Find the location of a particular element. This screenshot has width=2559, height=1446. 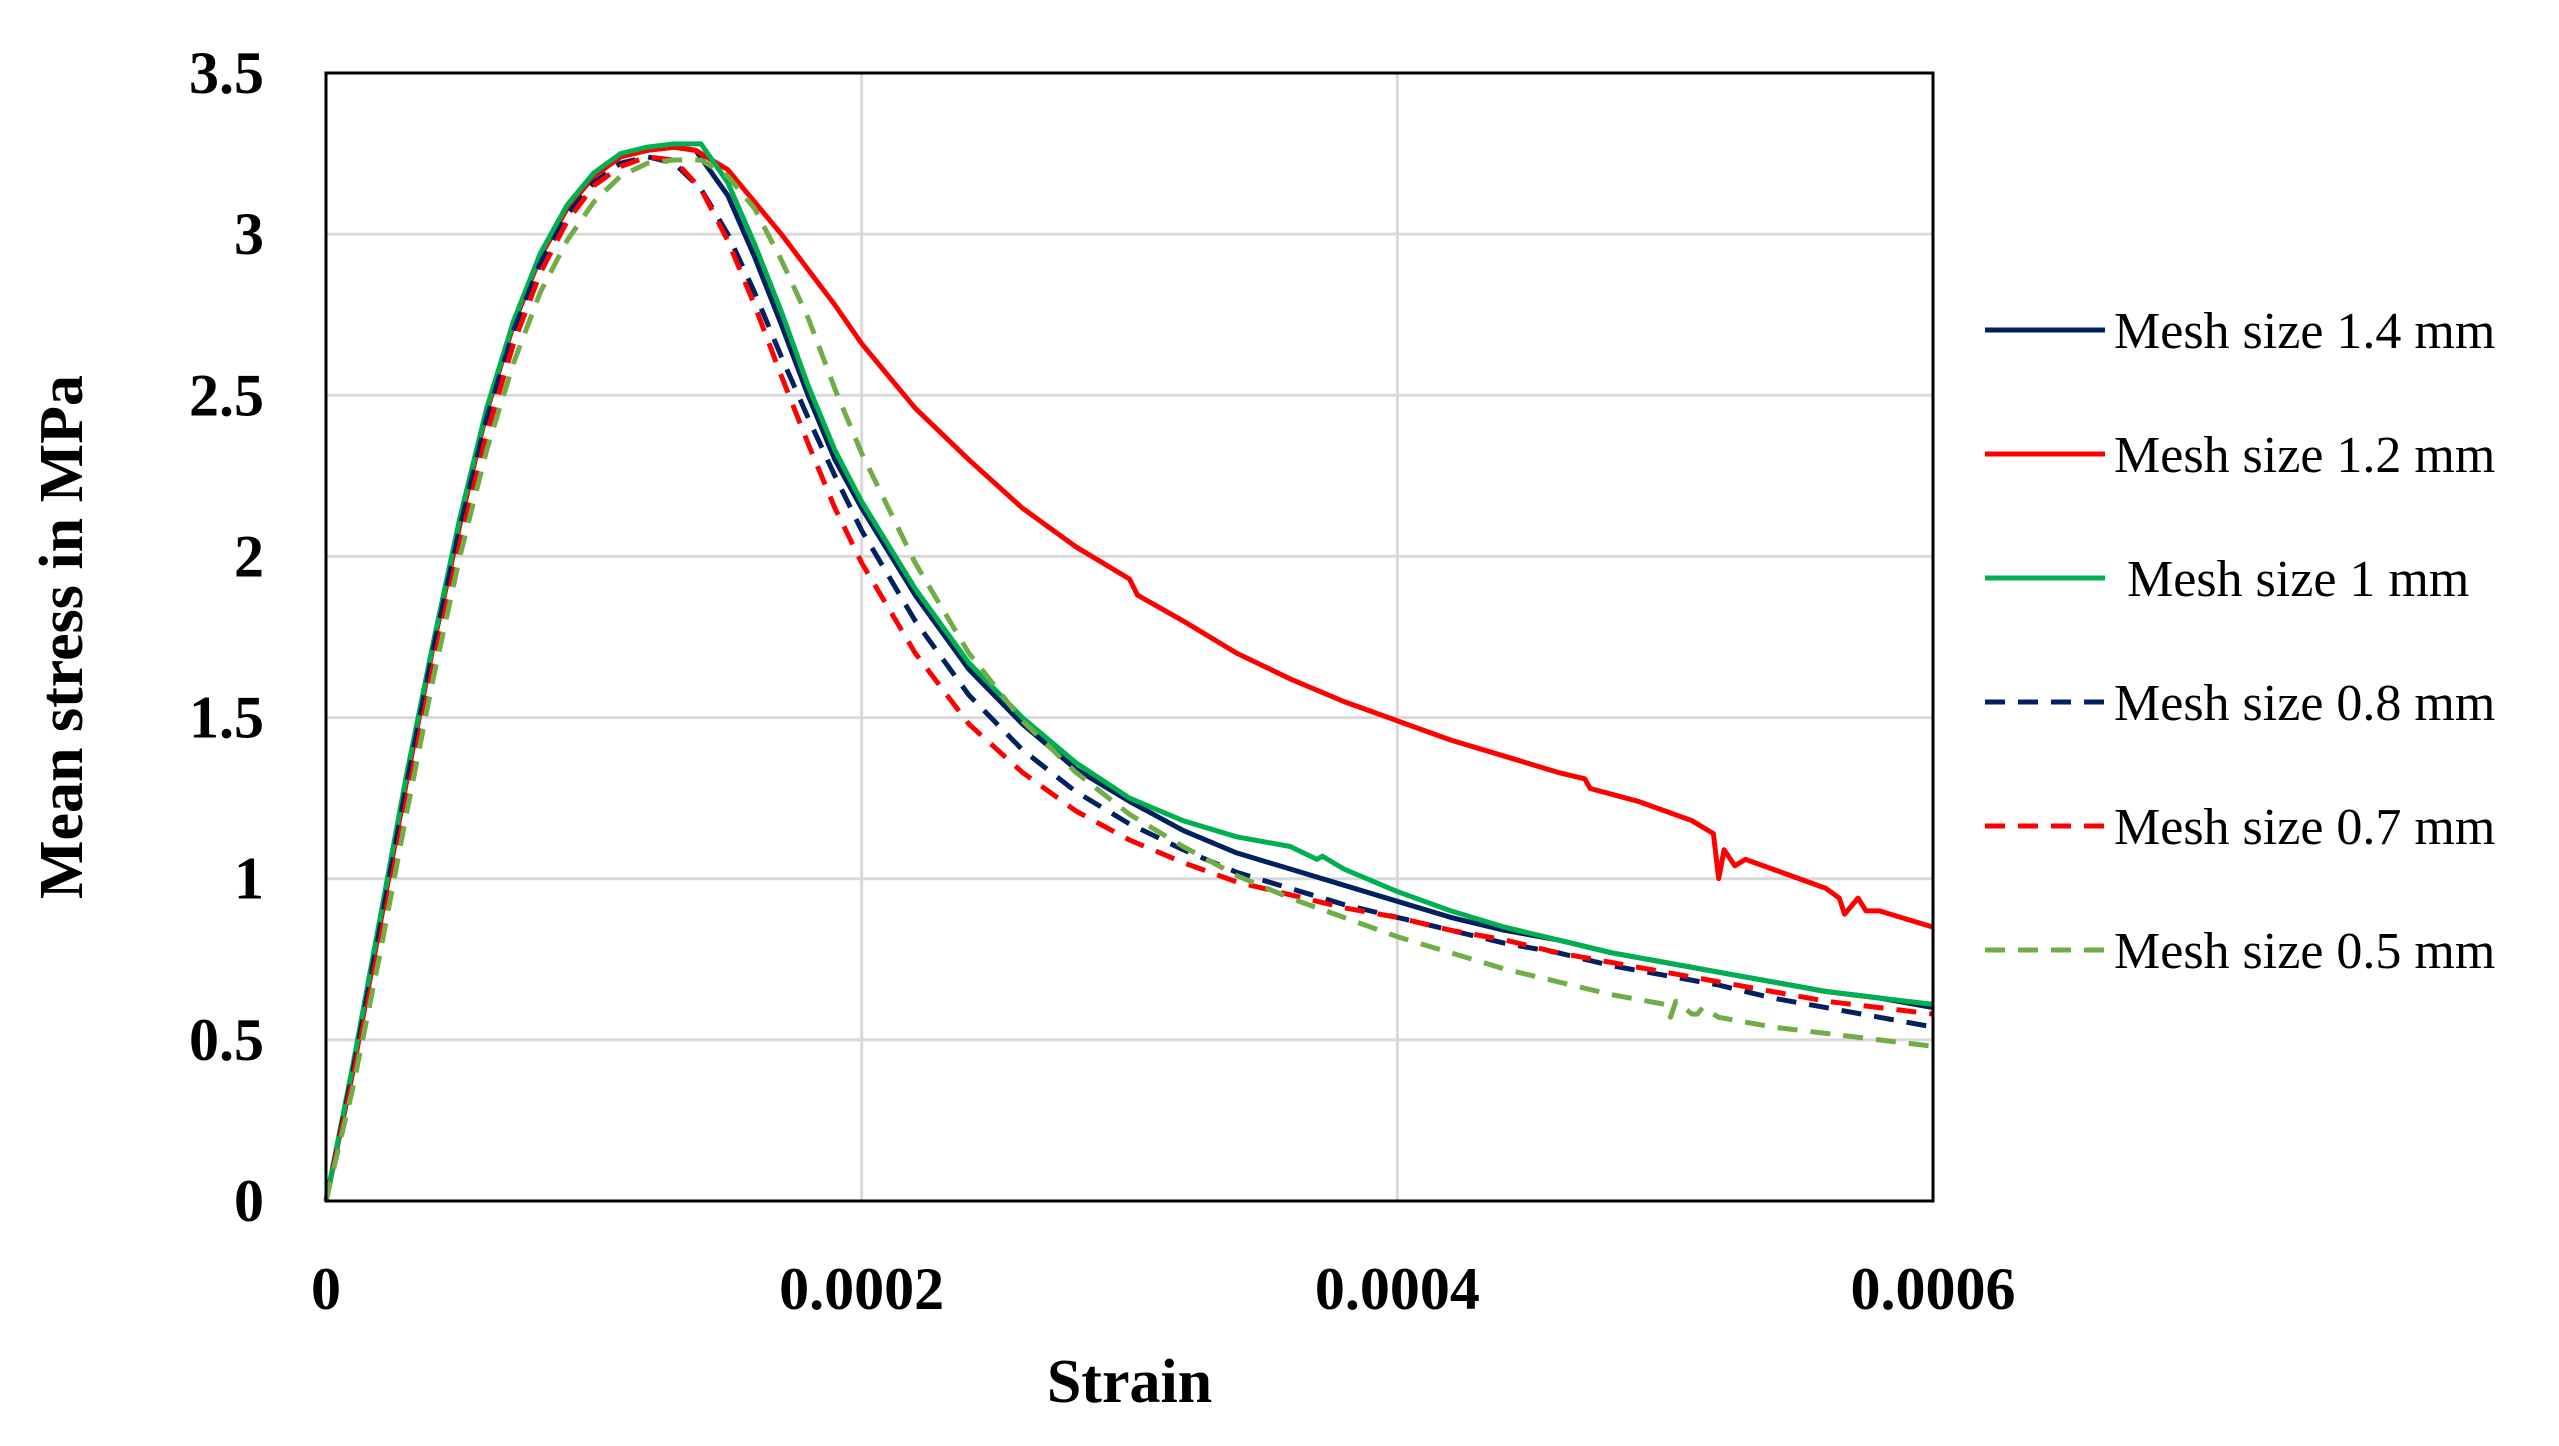

legend-label: Mesh size 1 mm is located at coordinates (2291, 579).